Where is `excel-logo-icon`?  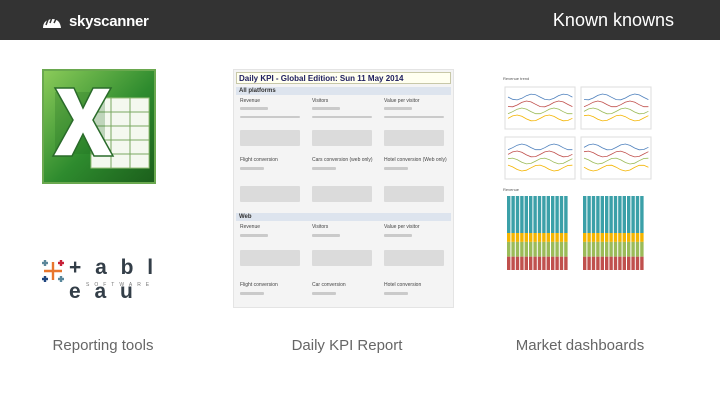
excel-logo-icon is located at coordinates (99, 126).